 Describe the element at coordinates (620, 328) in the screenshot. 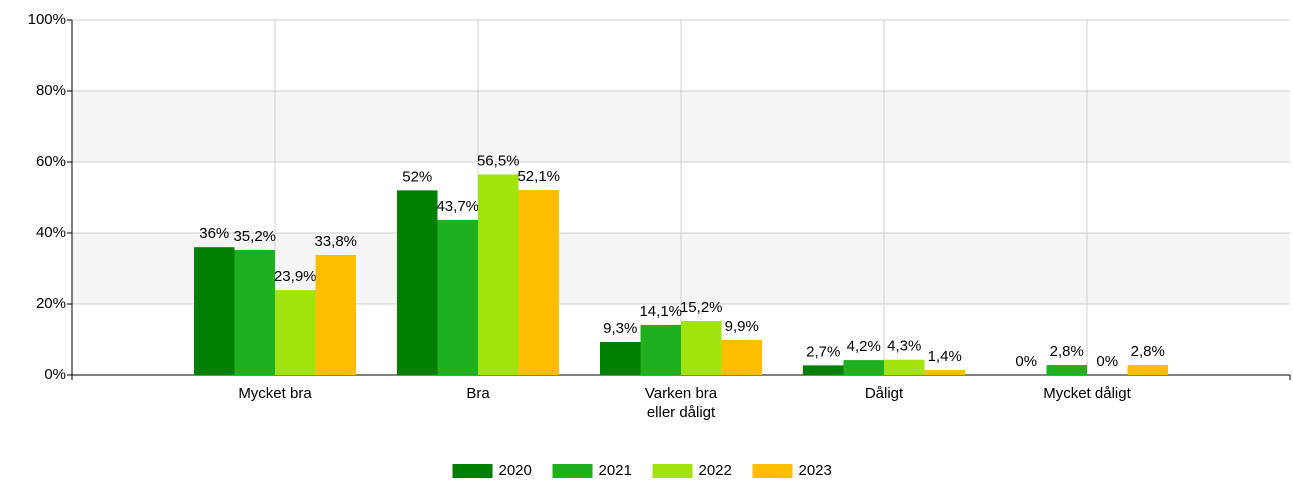

I see `value-label: 9,3%` at that location.